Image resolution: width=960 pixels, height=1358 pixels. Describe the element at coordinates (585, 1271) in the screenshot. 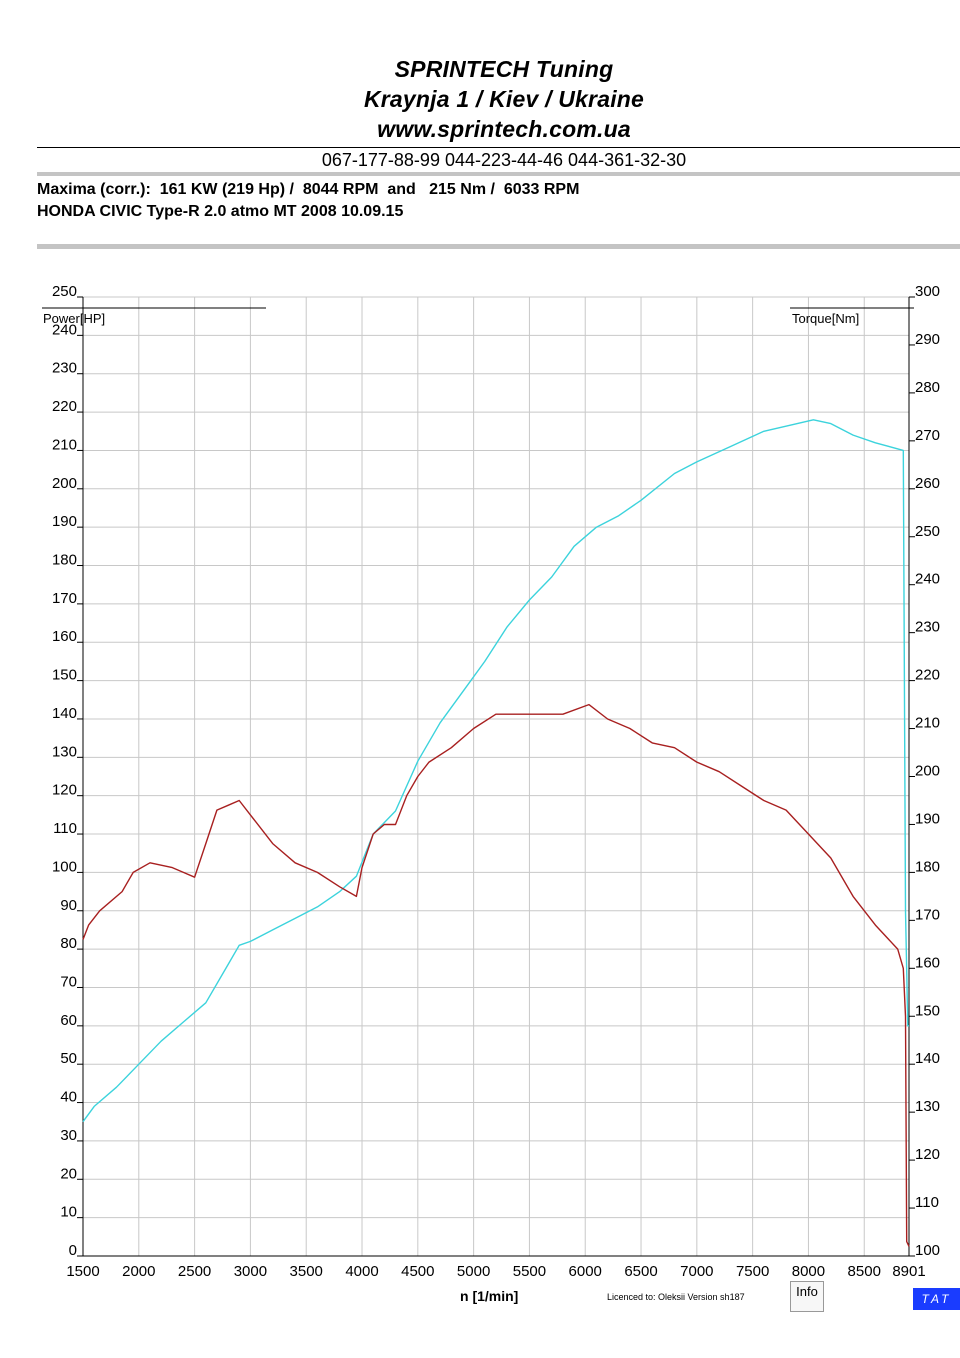

I see `x-tick-label: 6000` at that location.